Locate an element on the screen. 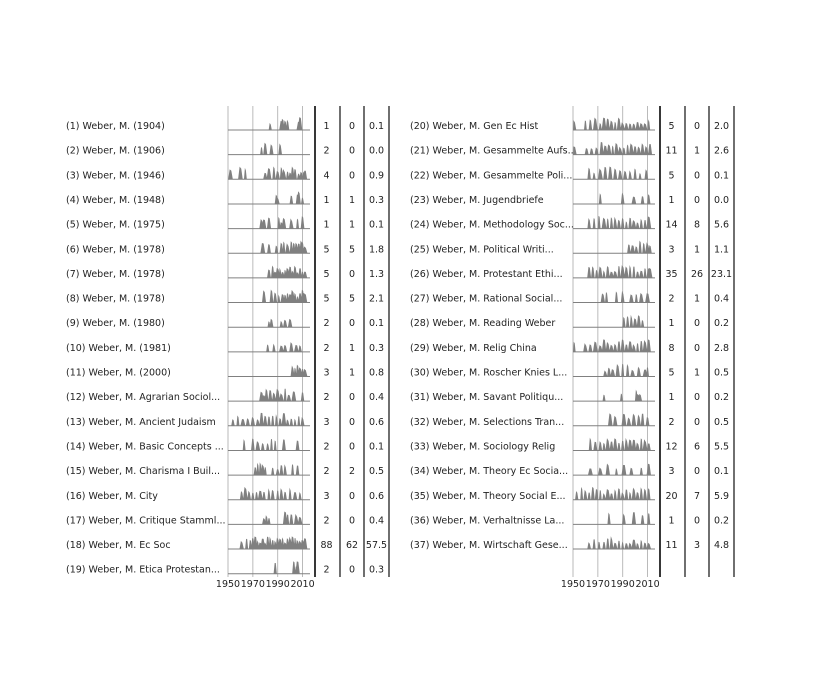 The width and height of the screenshot is (816, 684). row-label: (9) Weber, M. (1980) is located at coordinates (115, 323).